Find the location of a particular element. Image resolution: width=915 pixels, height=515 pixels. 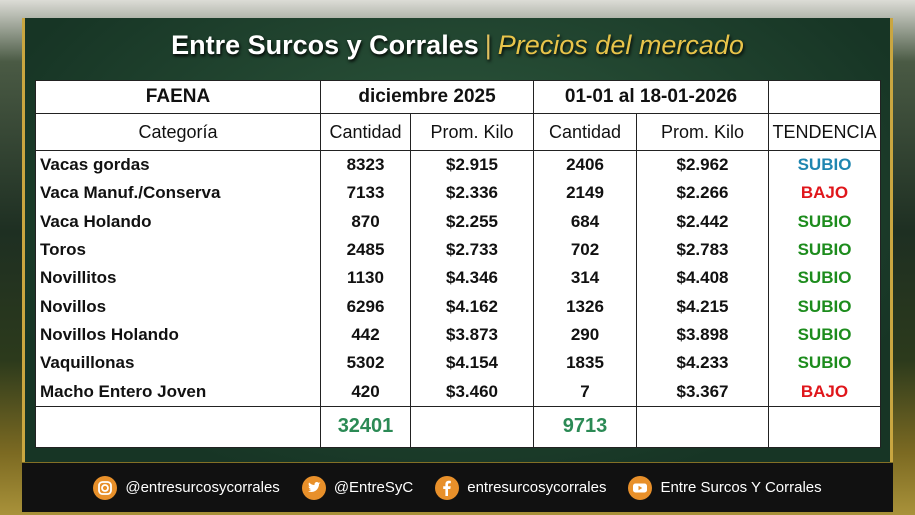

subtitle: Precios del mercado is located at coordinates (620, 45).